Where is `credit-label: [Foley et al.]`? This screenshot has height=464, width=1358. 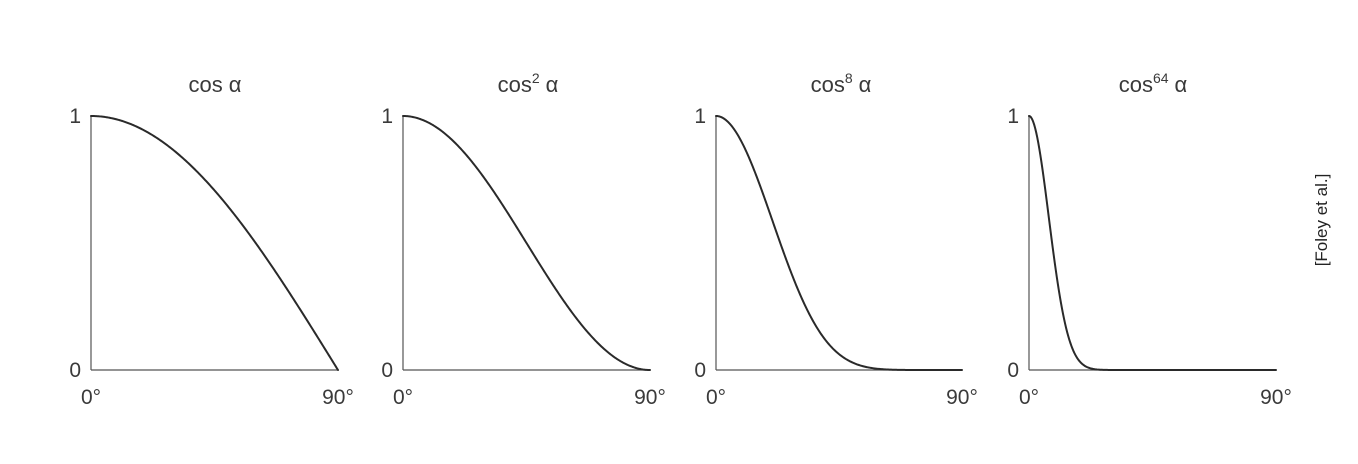 credit-label: [Foley et al.] is located at coordinates (1321, 220).